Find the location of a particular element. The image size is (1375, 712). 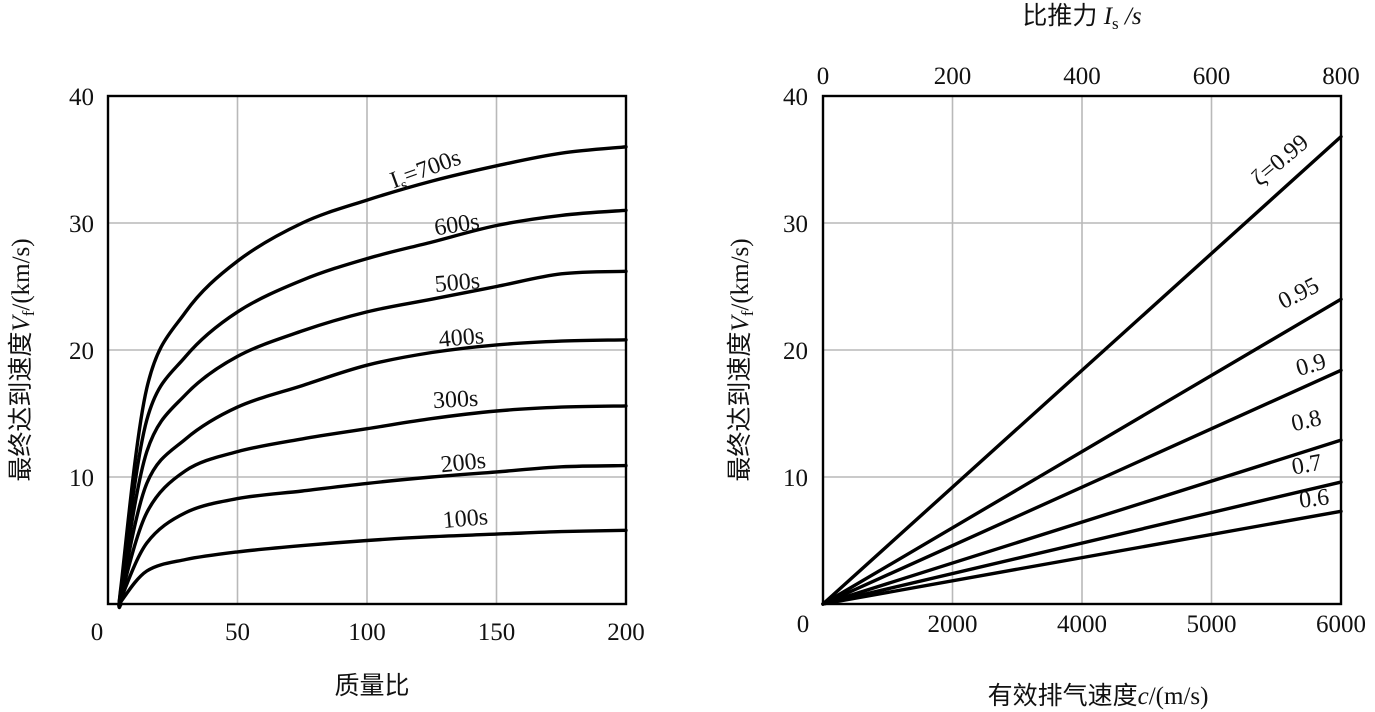

right-series-line-0.7 is located at coordinates (1082, 543).